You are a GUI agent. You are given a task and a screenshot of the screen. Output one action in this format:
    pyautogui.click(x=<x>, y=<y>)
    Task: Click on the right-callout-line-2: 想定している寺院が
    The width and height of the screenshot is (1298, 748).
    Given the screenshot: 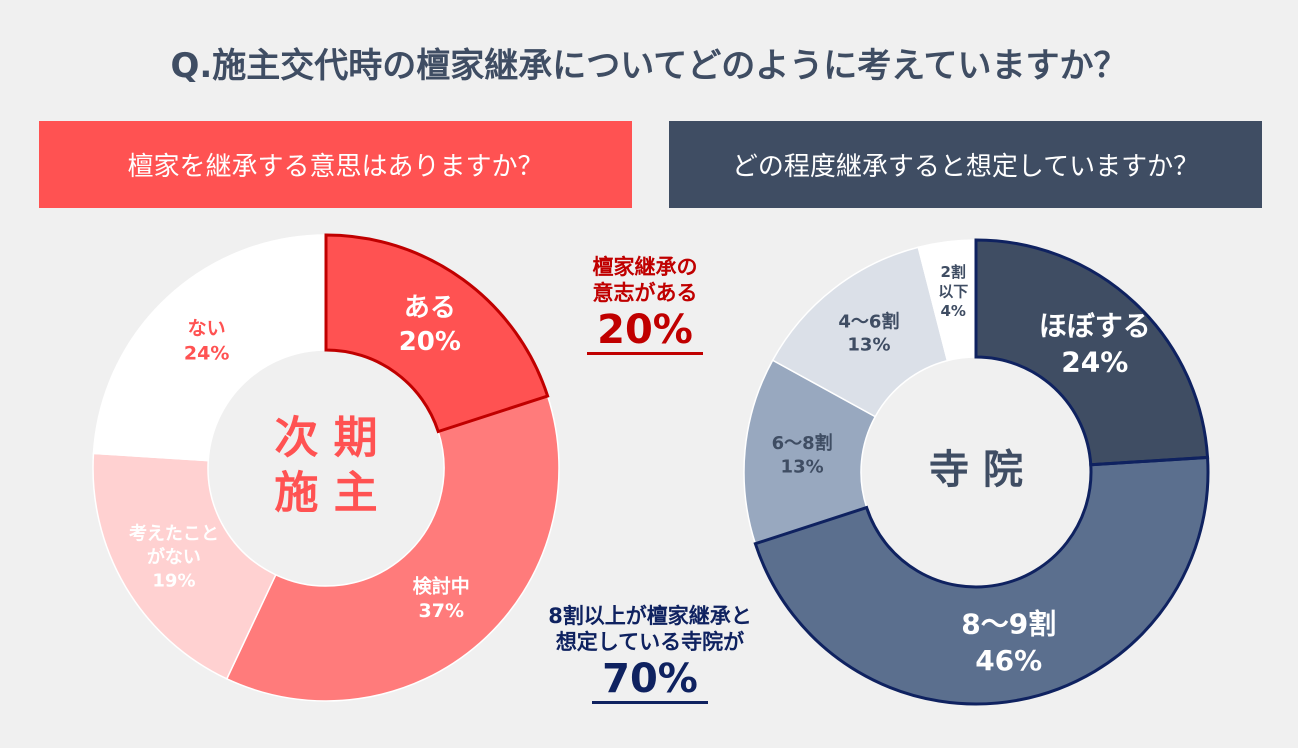 What is the action you would take?
    pyautogui.click(x=650, y=642)
    